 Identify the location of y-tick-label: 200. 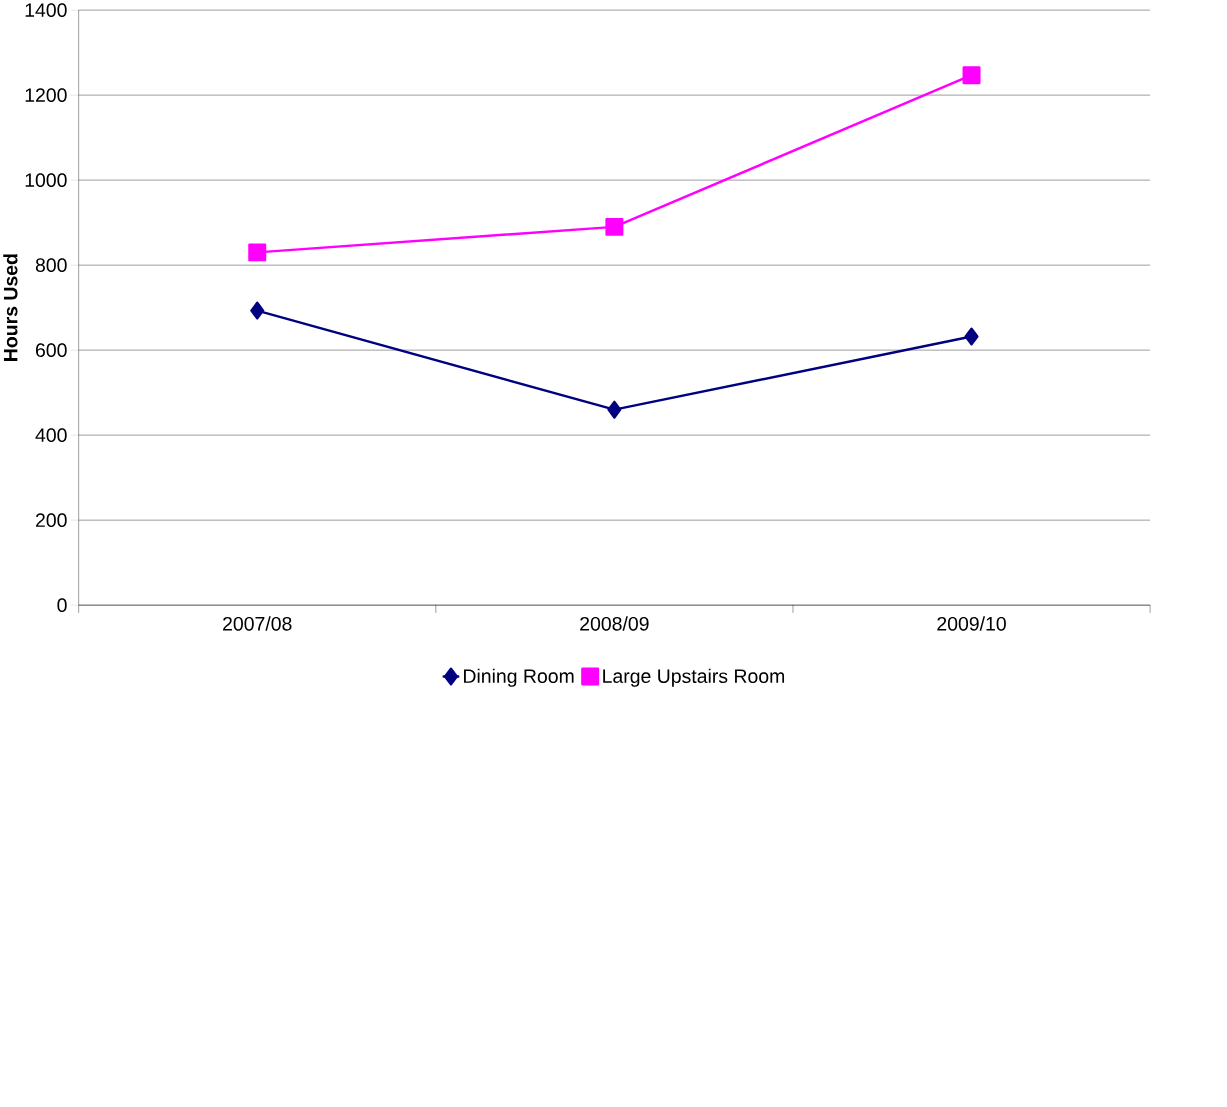
(51, 520).